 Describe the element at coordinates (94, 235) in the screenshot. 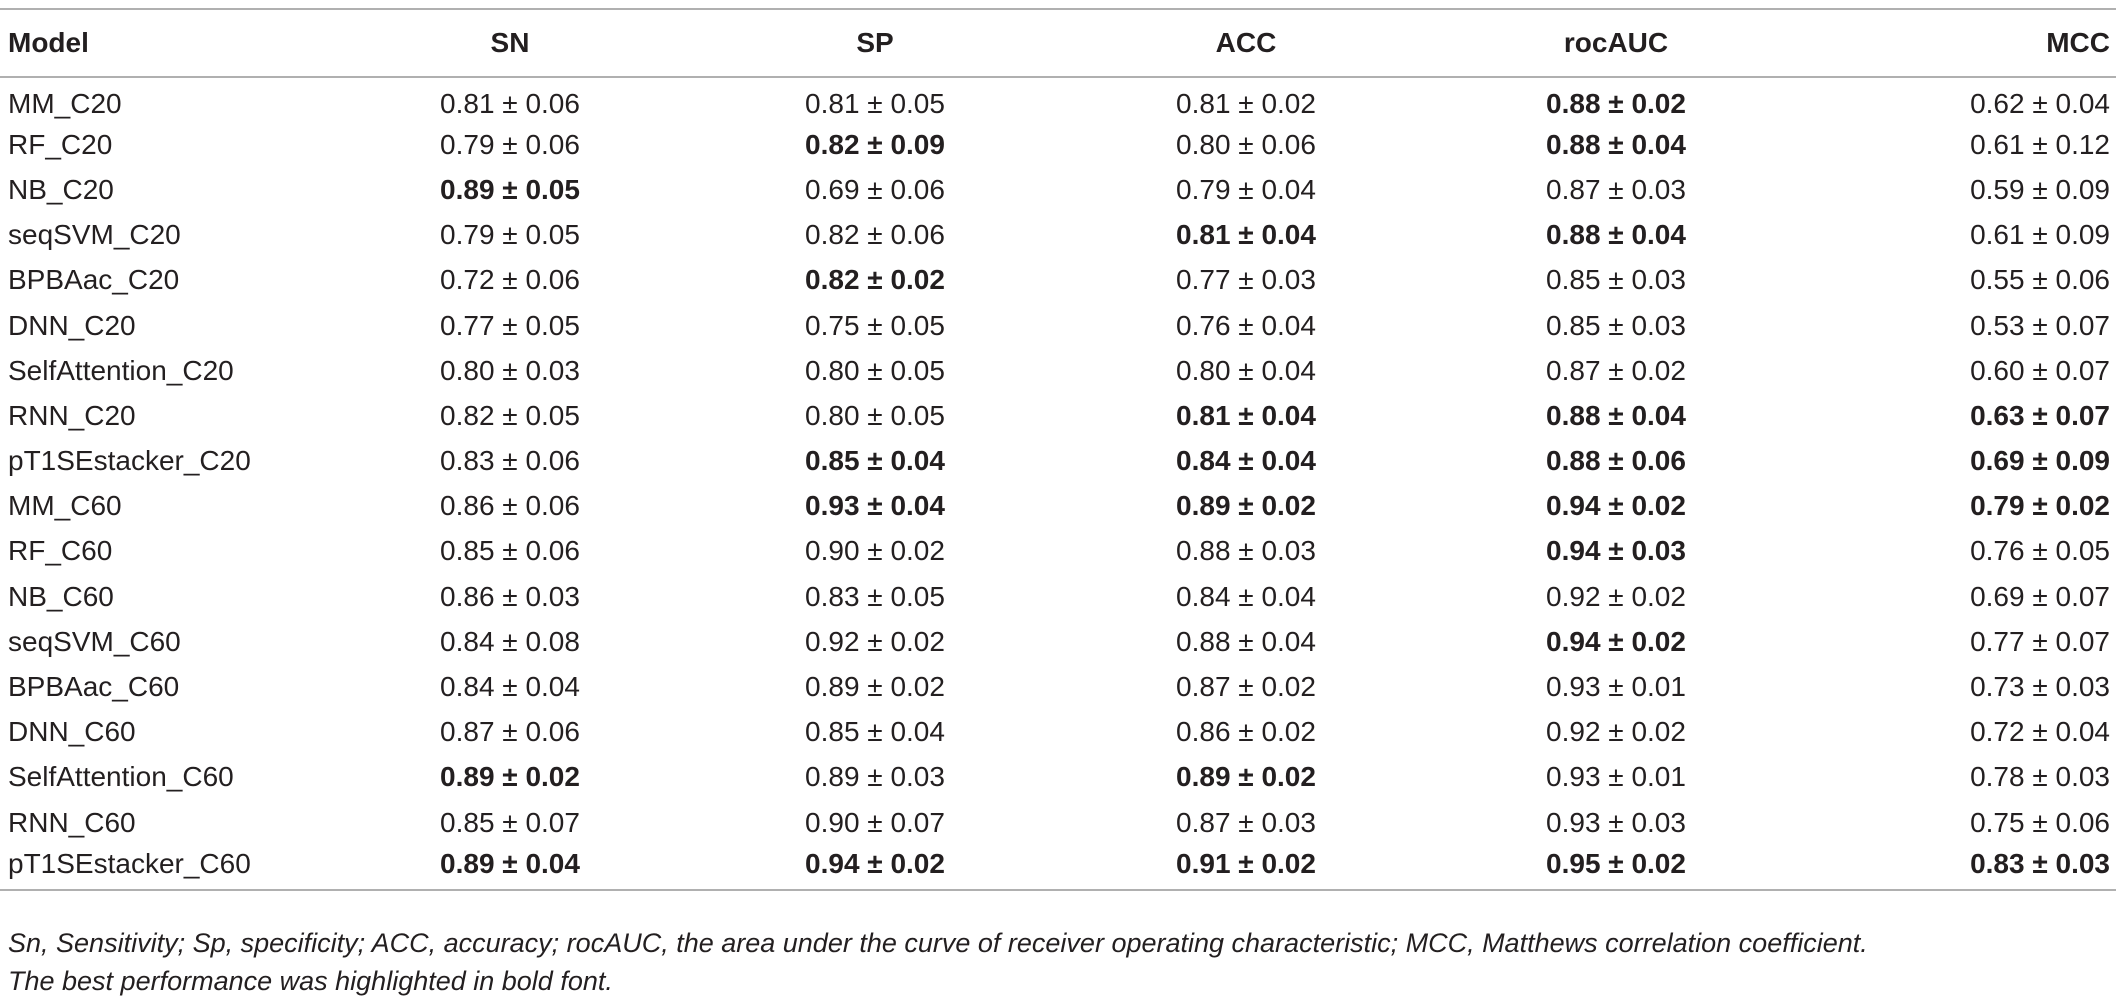

I see `cell-model: seqSVM_C20` at that location.